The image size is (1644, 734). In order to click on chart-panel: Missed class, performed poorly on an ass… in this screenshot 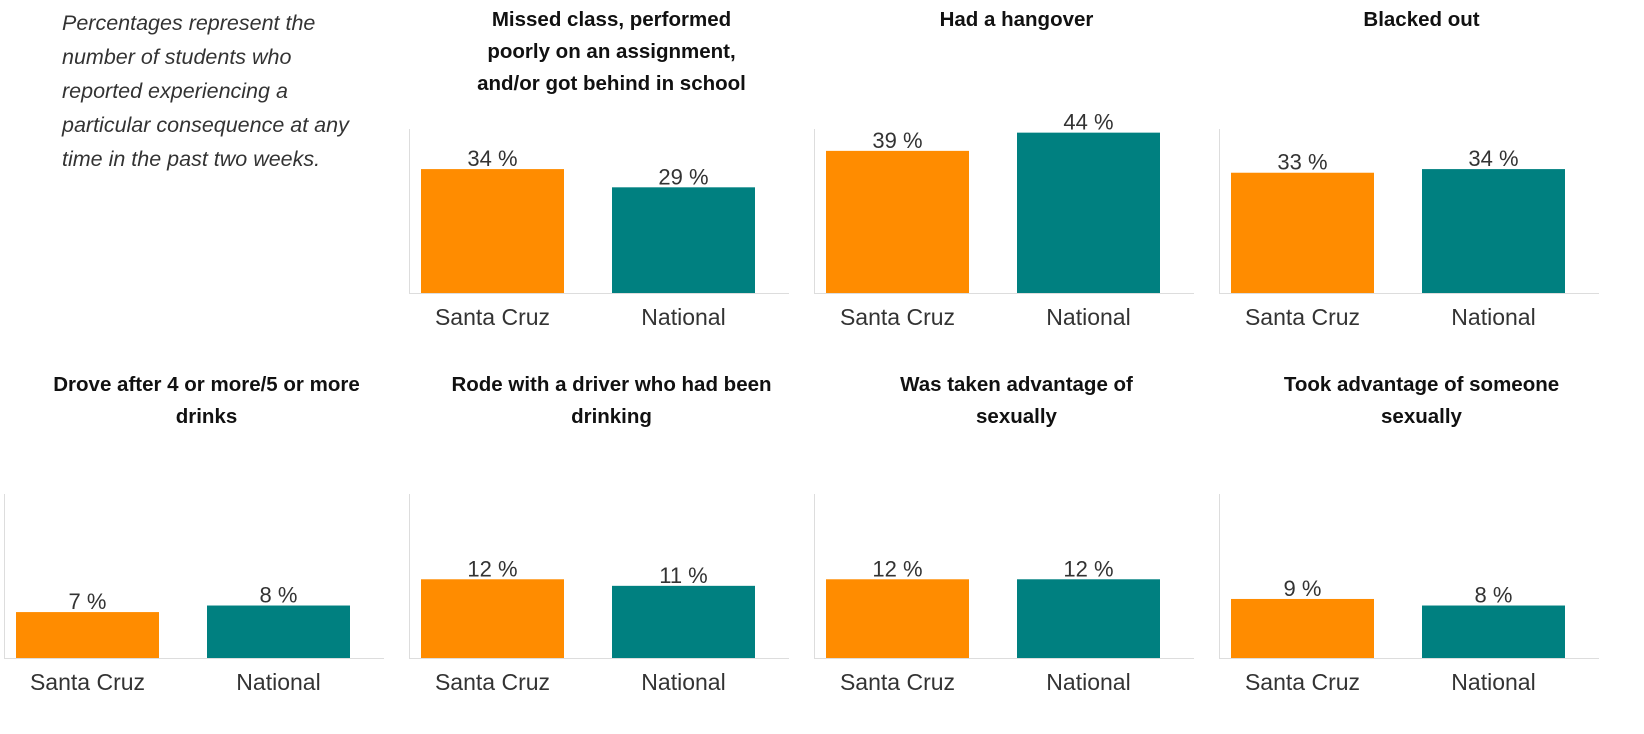, I will do `click(611, 186)`.